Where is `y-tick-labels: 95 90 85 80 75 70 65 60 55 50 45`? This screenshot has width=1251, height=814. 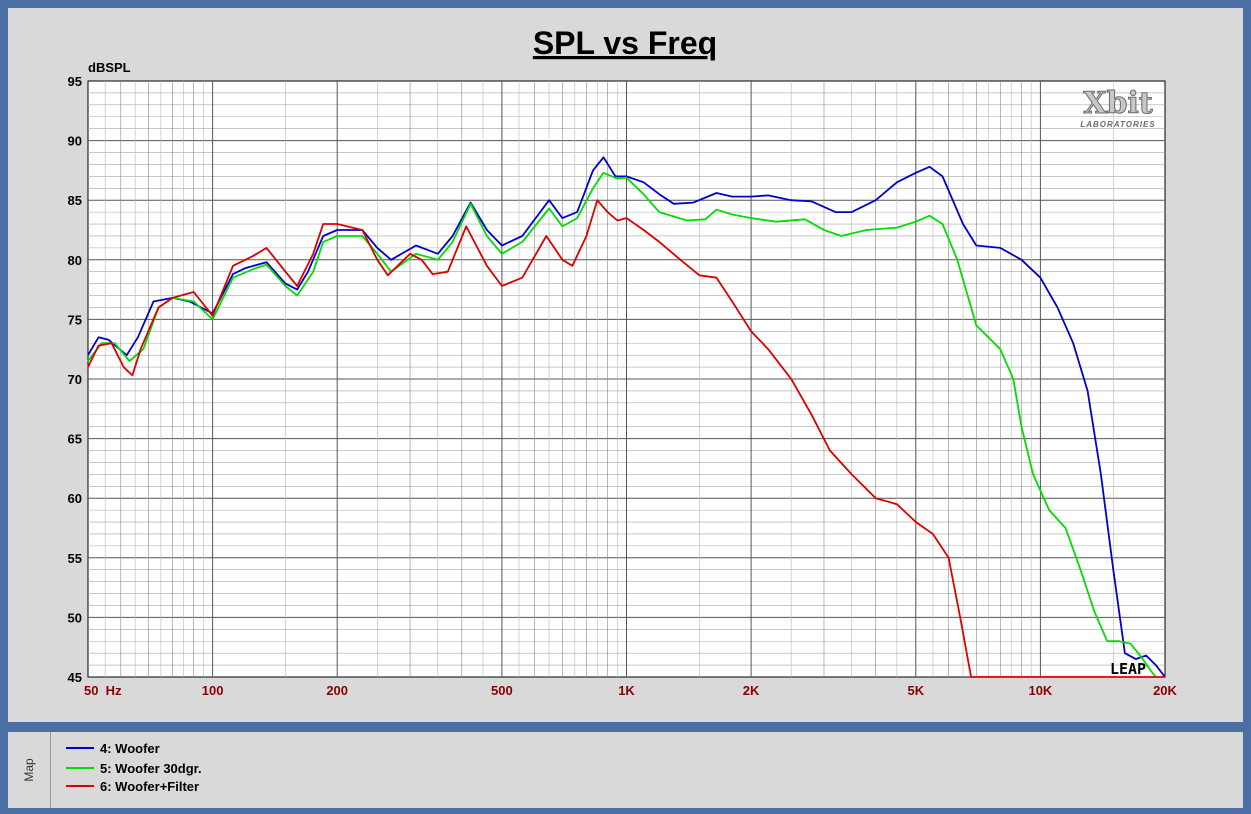 y-tick-labels: 95 90 85 80 75 70 65 60 55 50 45 is located at coordinates (75, 379).